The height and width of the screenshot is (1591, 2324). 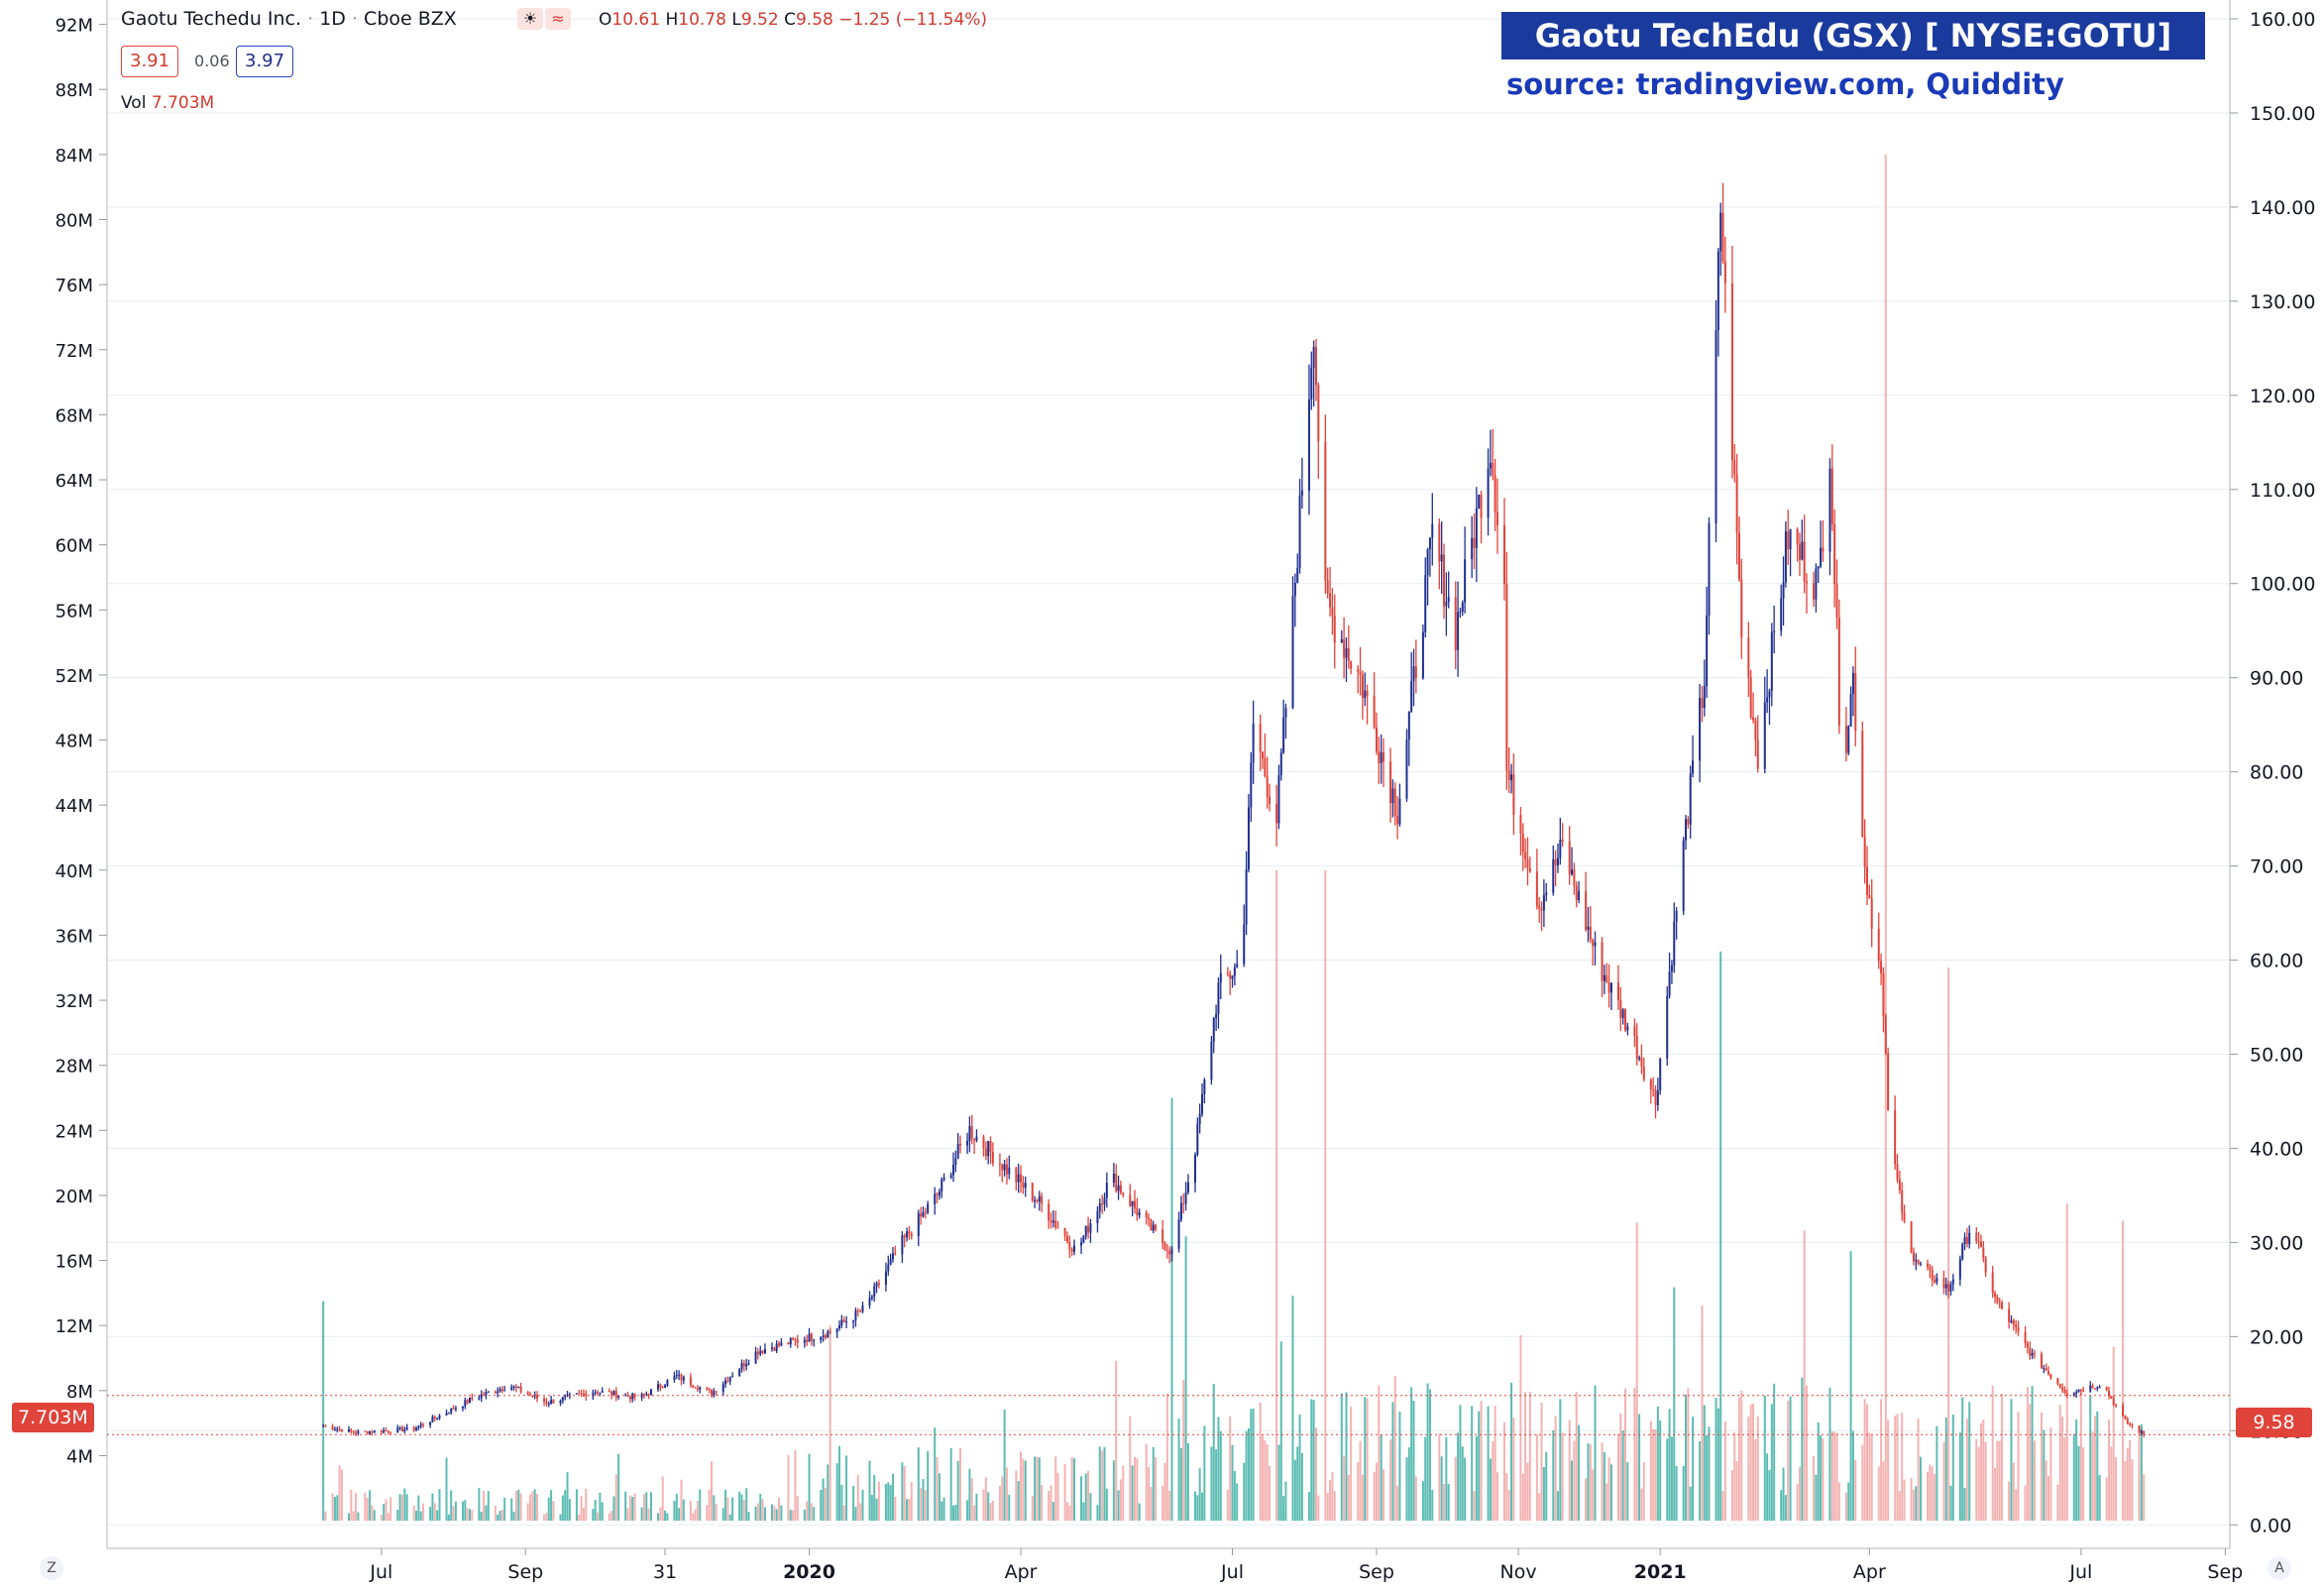 I want to click on volume-tick-label: 64M, so click(x=74, y=481).